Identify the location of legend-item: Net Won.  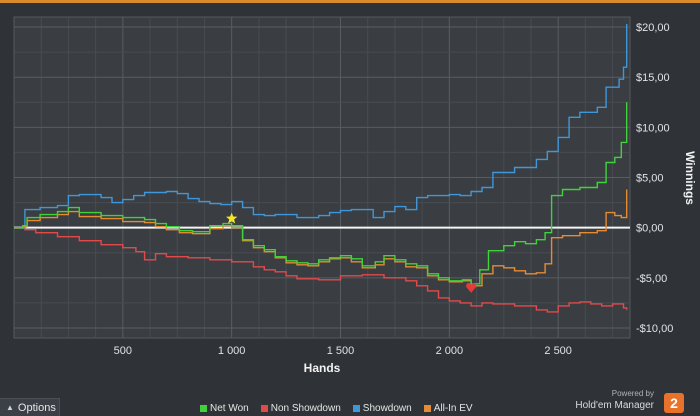
(224, 408).